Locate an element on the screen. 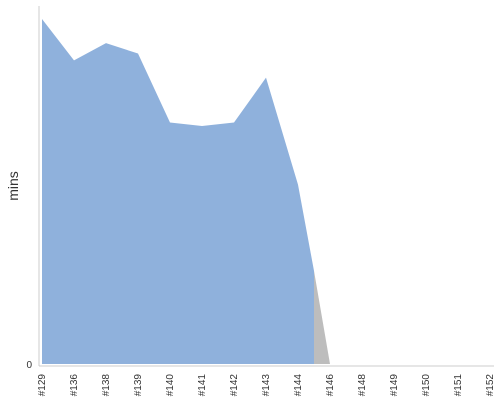 The height and width of the screenshot is (400, 500). x-tick-label: #149 is located at coordinates (394, 385).